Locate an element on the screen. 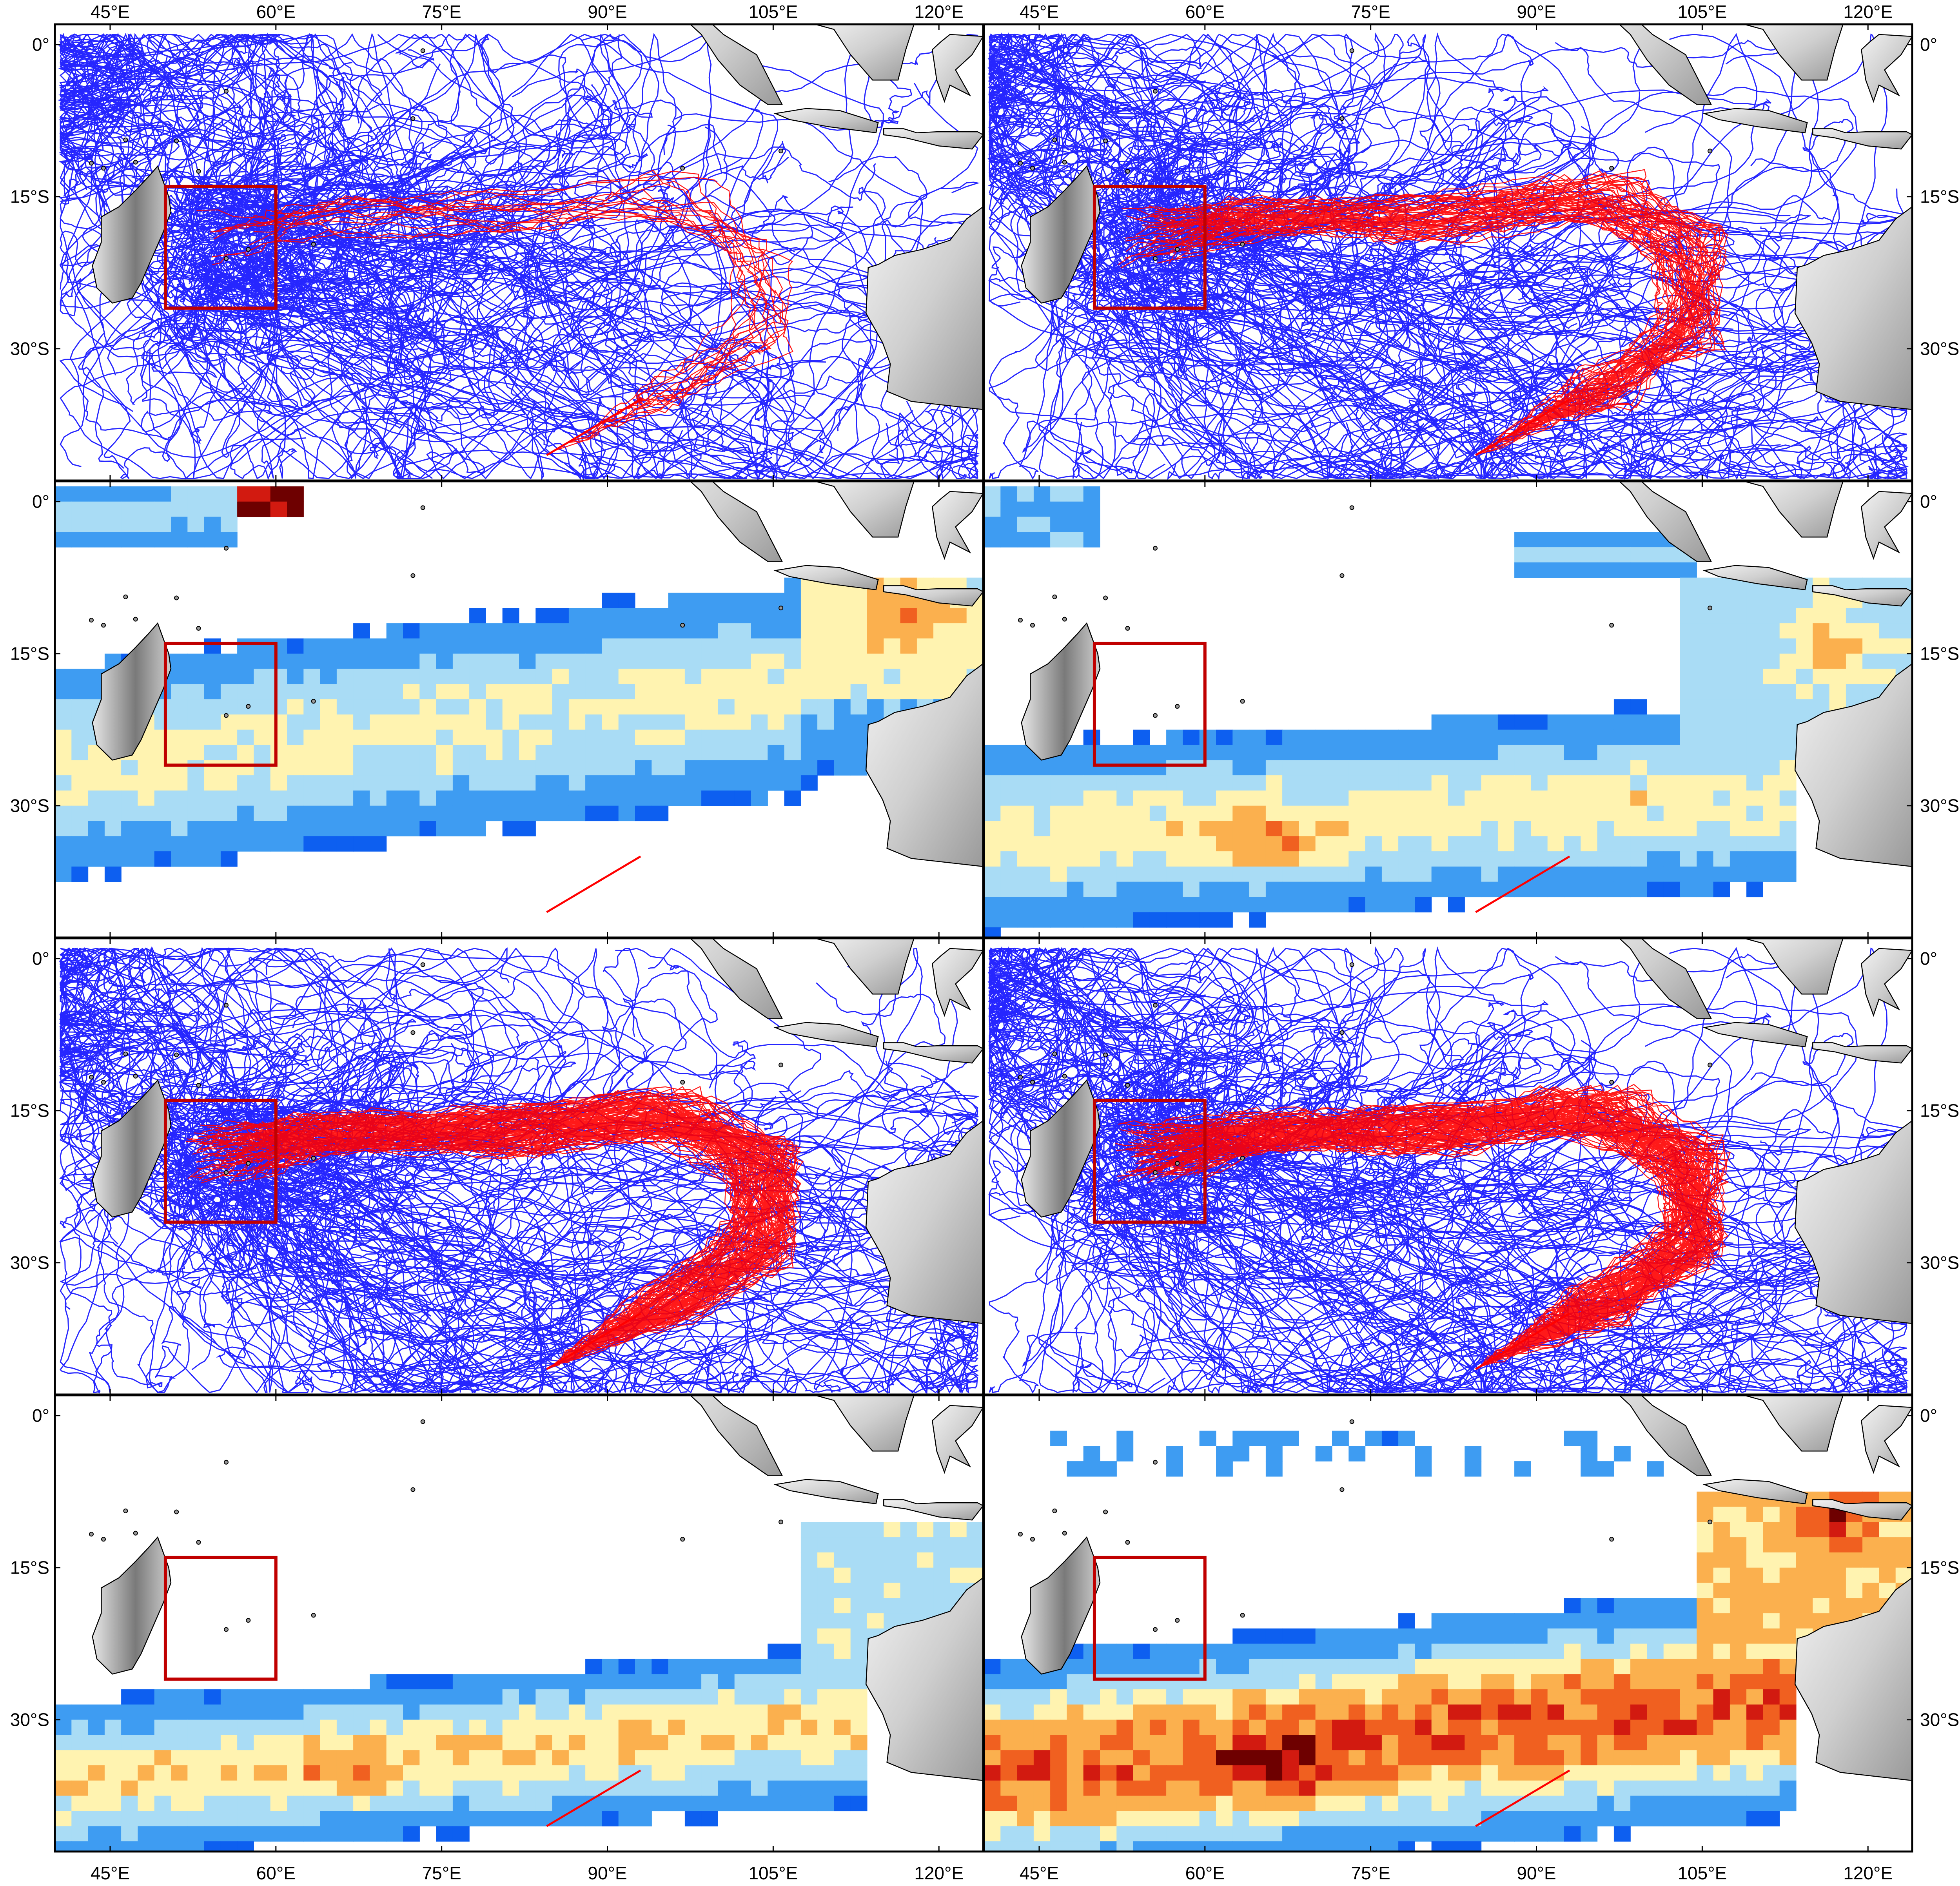 This screenshot has height=1886, width=1960. map-panel-e is located at coordinates (519, 1166).